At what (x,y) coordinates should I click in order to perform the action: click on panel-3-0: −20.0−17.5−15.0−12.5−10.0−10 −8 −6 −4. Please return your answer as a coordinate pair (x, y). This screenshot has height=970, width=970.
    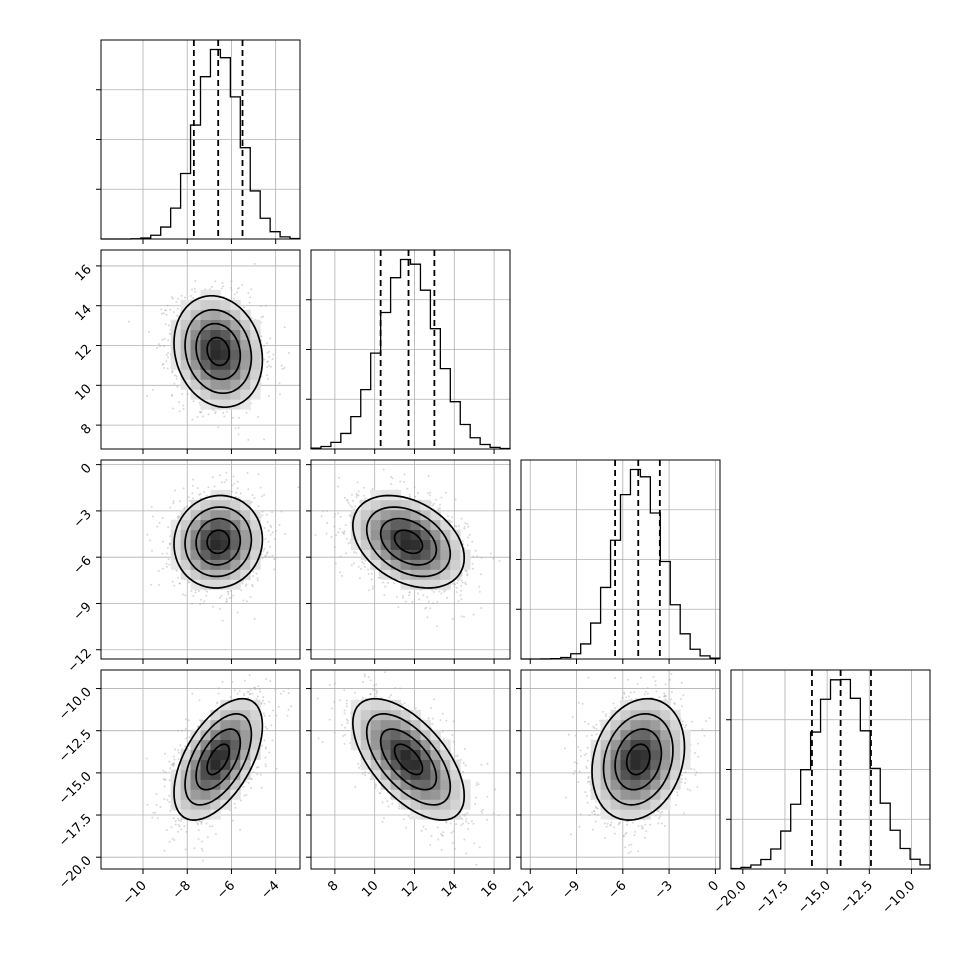
    Looking at the image, I should click on (178, 788).